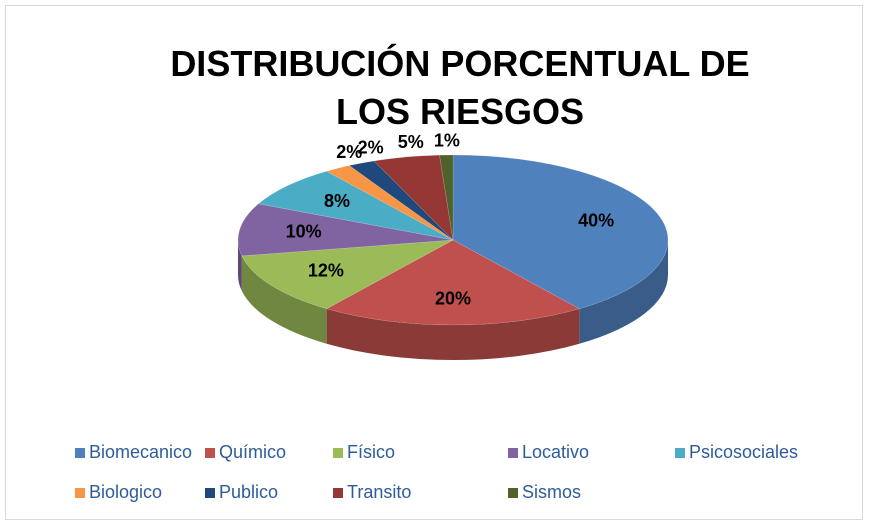  What do you see at coordinates (555, 452) in the screenshot?
I see `legend-label: Locativo` at bounding box center [555, 452].